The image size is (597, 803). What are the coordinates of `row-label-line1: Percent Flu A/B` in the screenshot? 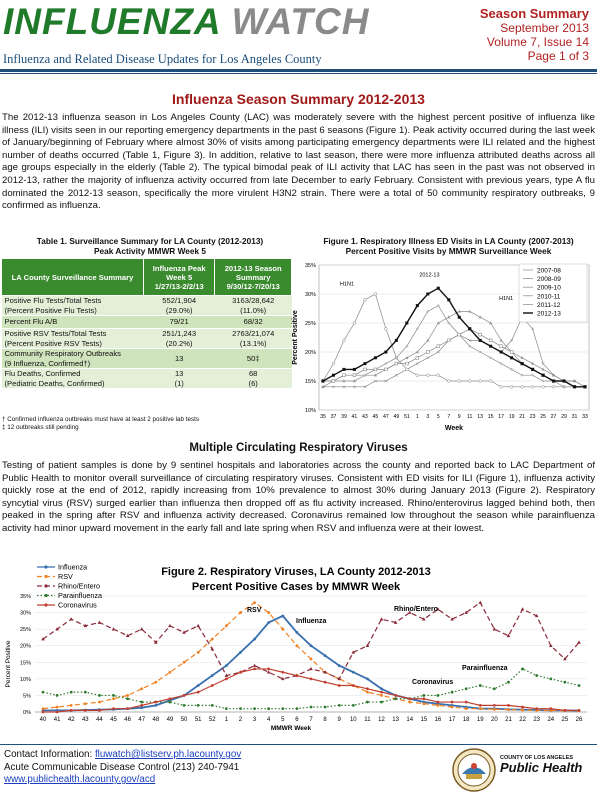 It's located at (31, 322).